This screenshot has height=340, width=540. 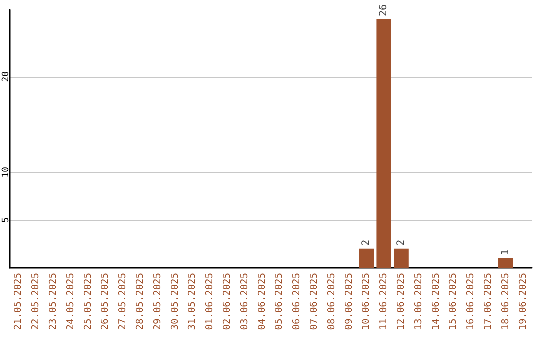 I want to click on x-tick-label: 09.06.2025, so click(x=349, y=301).